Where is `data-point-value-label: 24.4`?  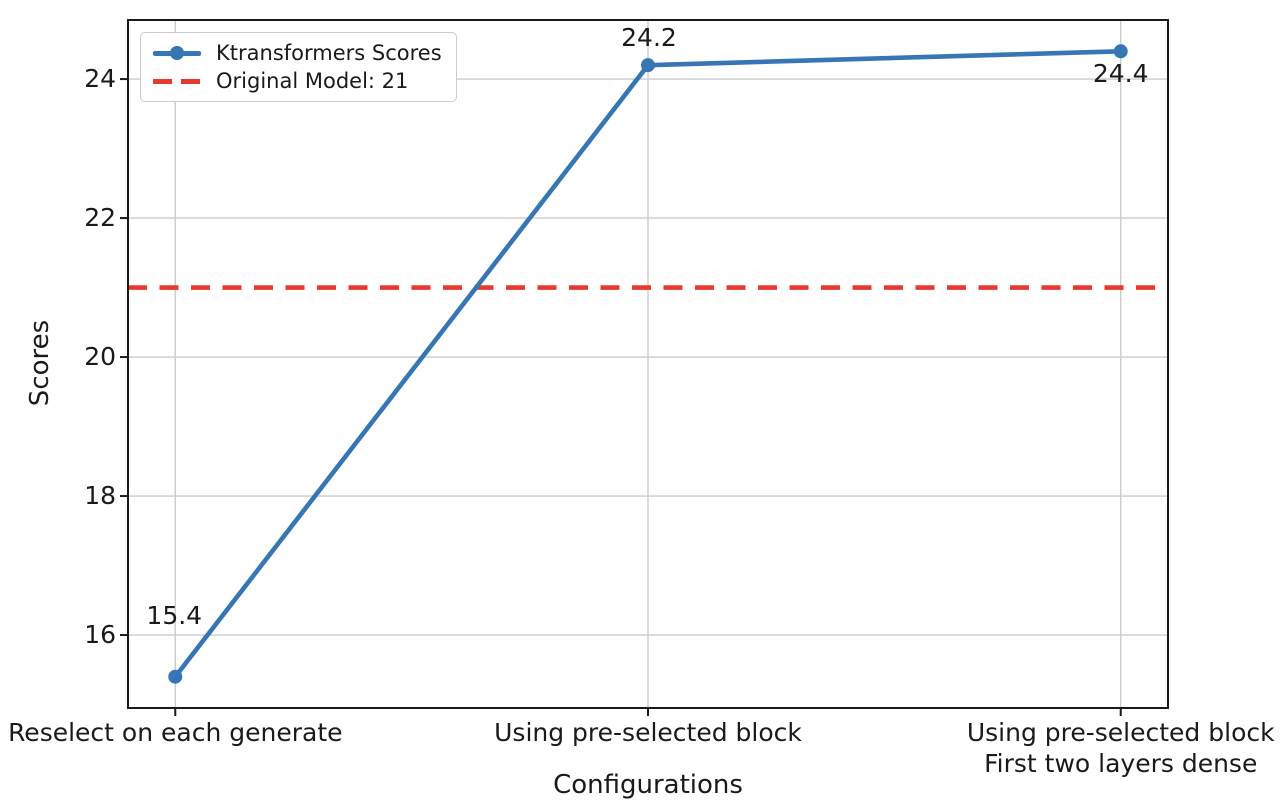 data-point-value-label: 24.4 is located at coordinates (1120, 74).